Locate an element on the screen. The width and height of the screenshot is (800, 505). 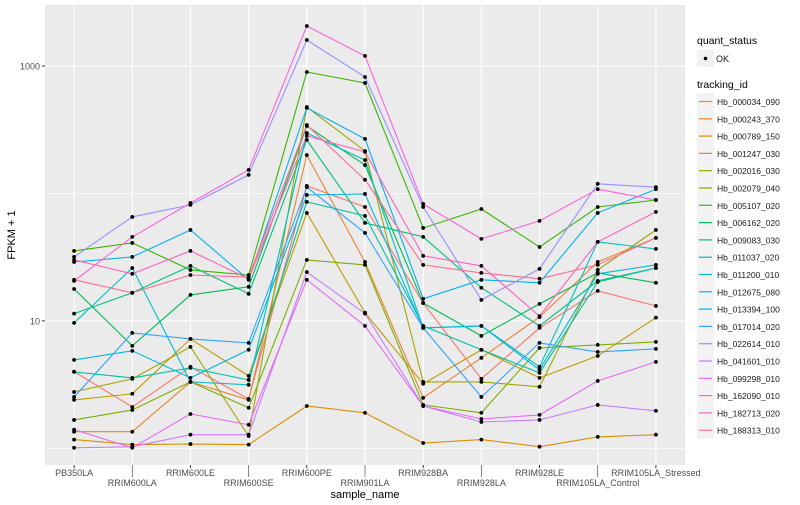
legend-item: Hb_011200_010 is located at coordinates (738, 274).